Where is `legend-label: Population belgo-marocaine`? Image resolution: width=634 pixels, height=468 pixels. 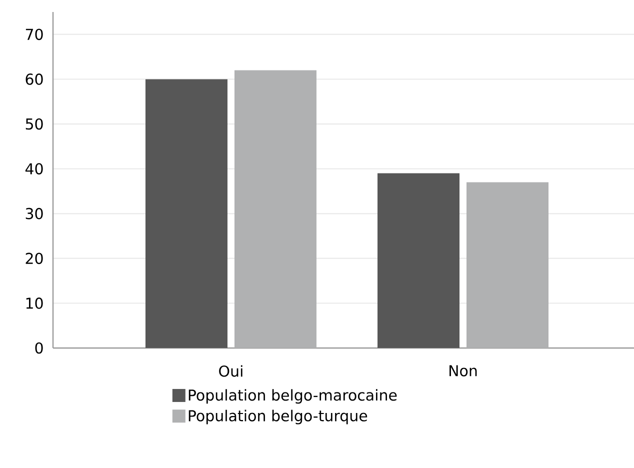
legend-label: Population belgo-marocaine is located at coordinates (292, 396).